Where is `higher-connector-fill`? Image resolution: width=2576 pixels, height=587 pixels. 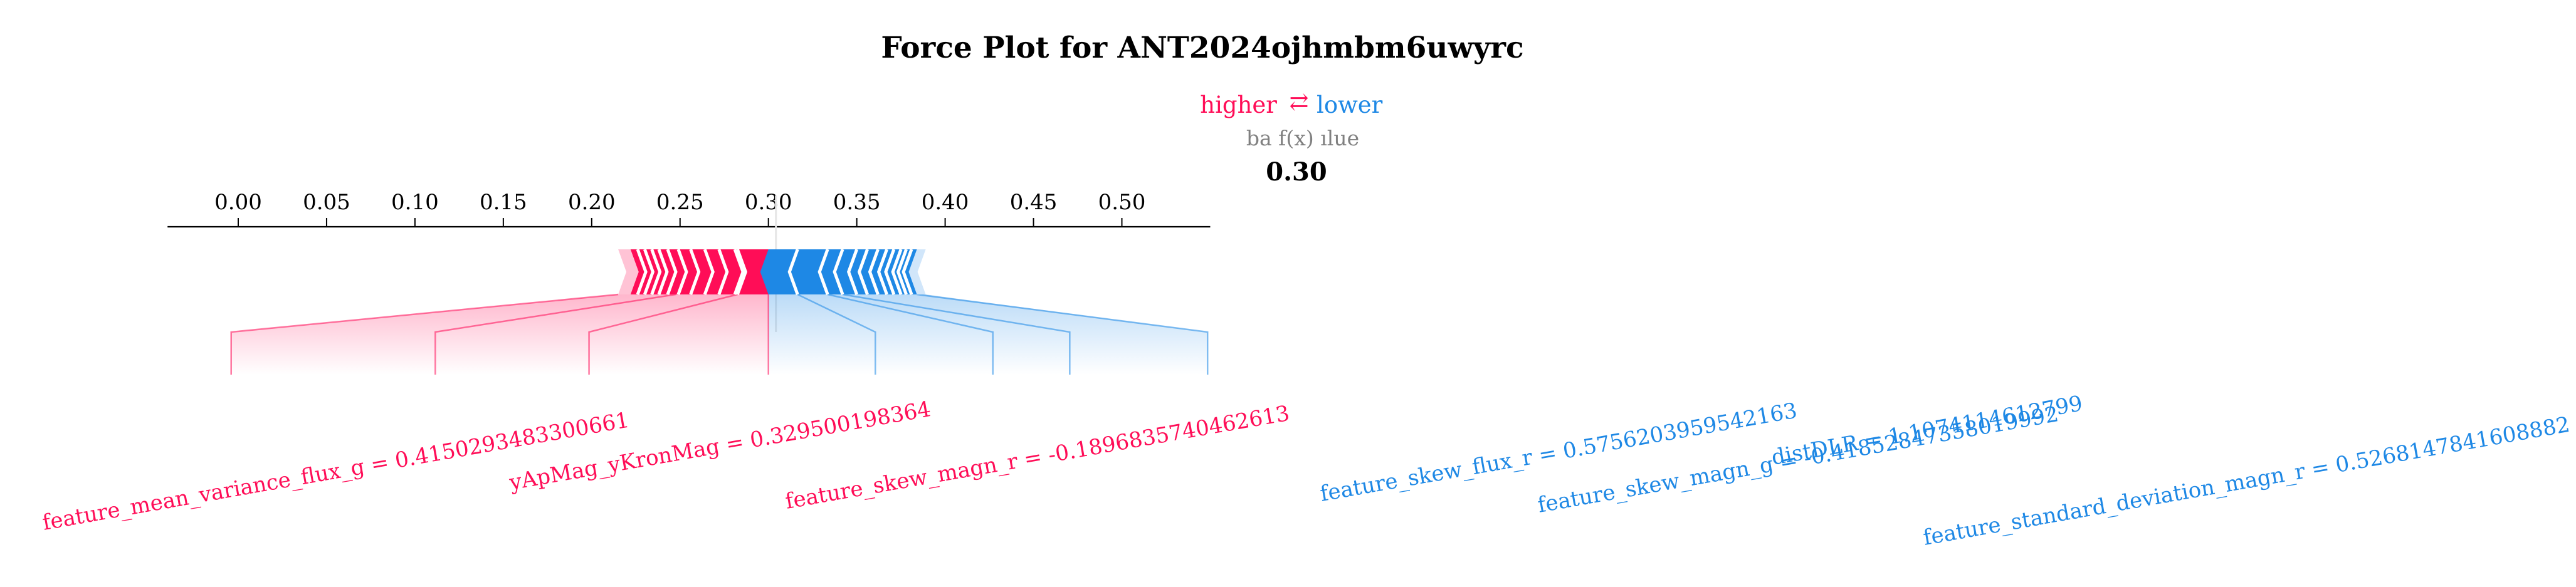 higher-connector-fill is located at coordinates (500, 335).